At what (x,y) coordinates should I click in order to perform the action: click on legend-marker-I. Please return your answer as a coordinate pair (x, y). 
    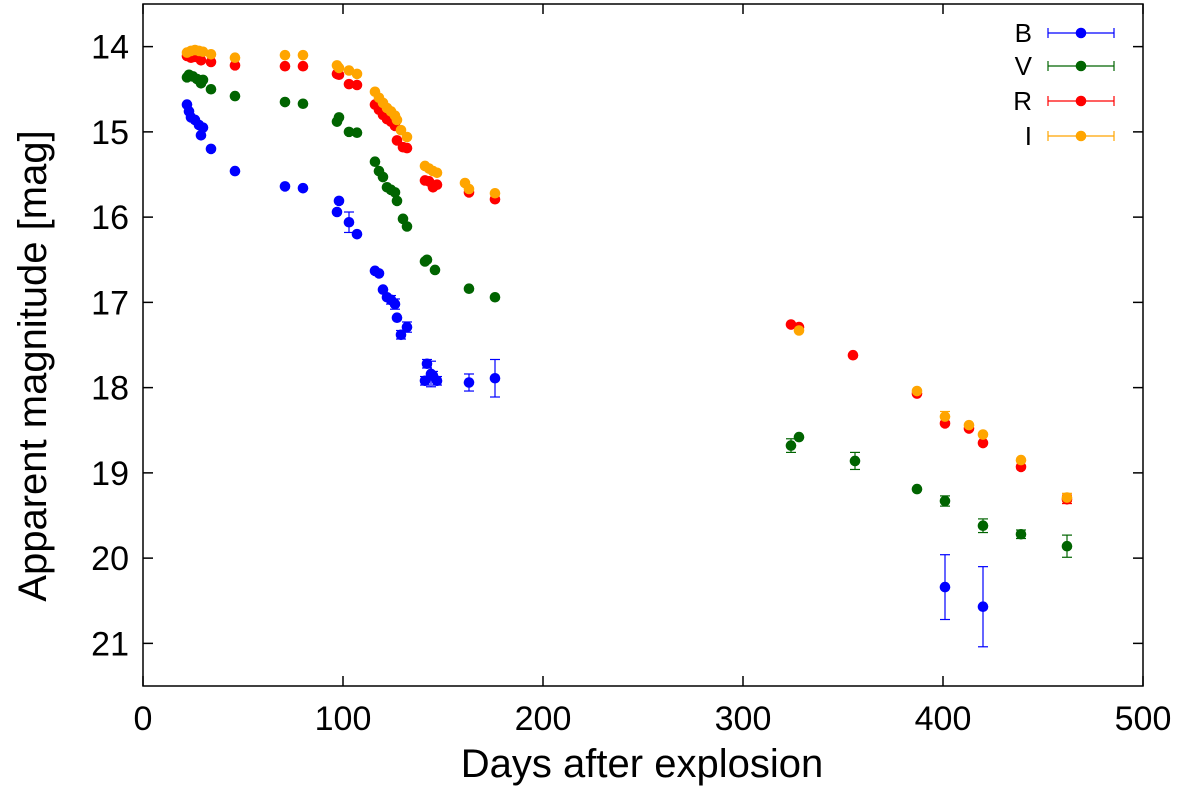
    Looking at the image, I should click on (1081, 136).